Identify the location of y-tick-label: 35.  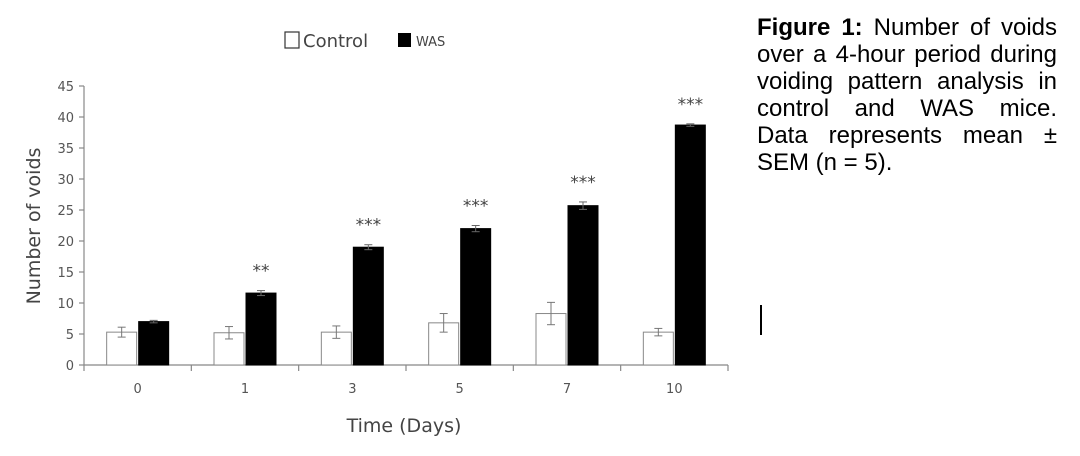
(65, 149).